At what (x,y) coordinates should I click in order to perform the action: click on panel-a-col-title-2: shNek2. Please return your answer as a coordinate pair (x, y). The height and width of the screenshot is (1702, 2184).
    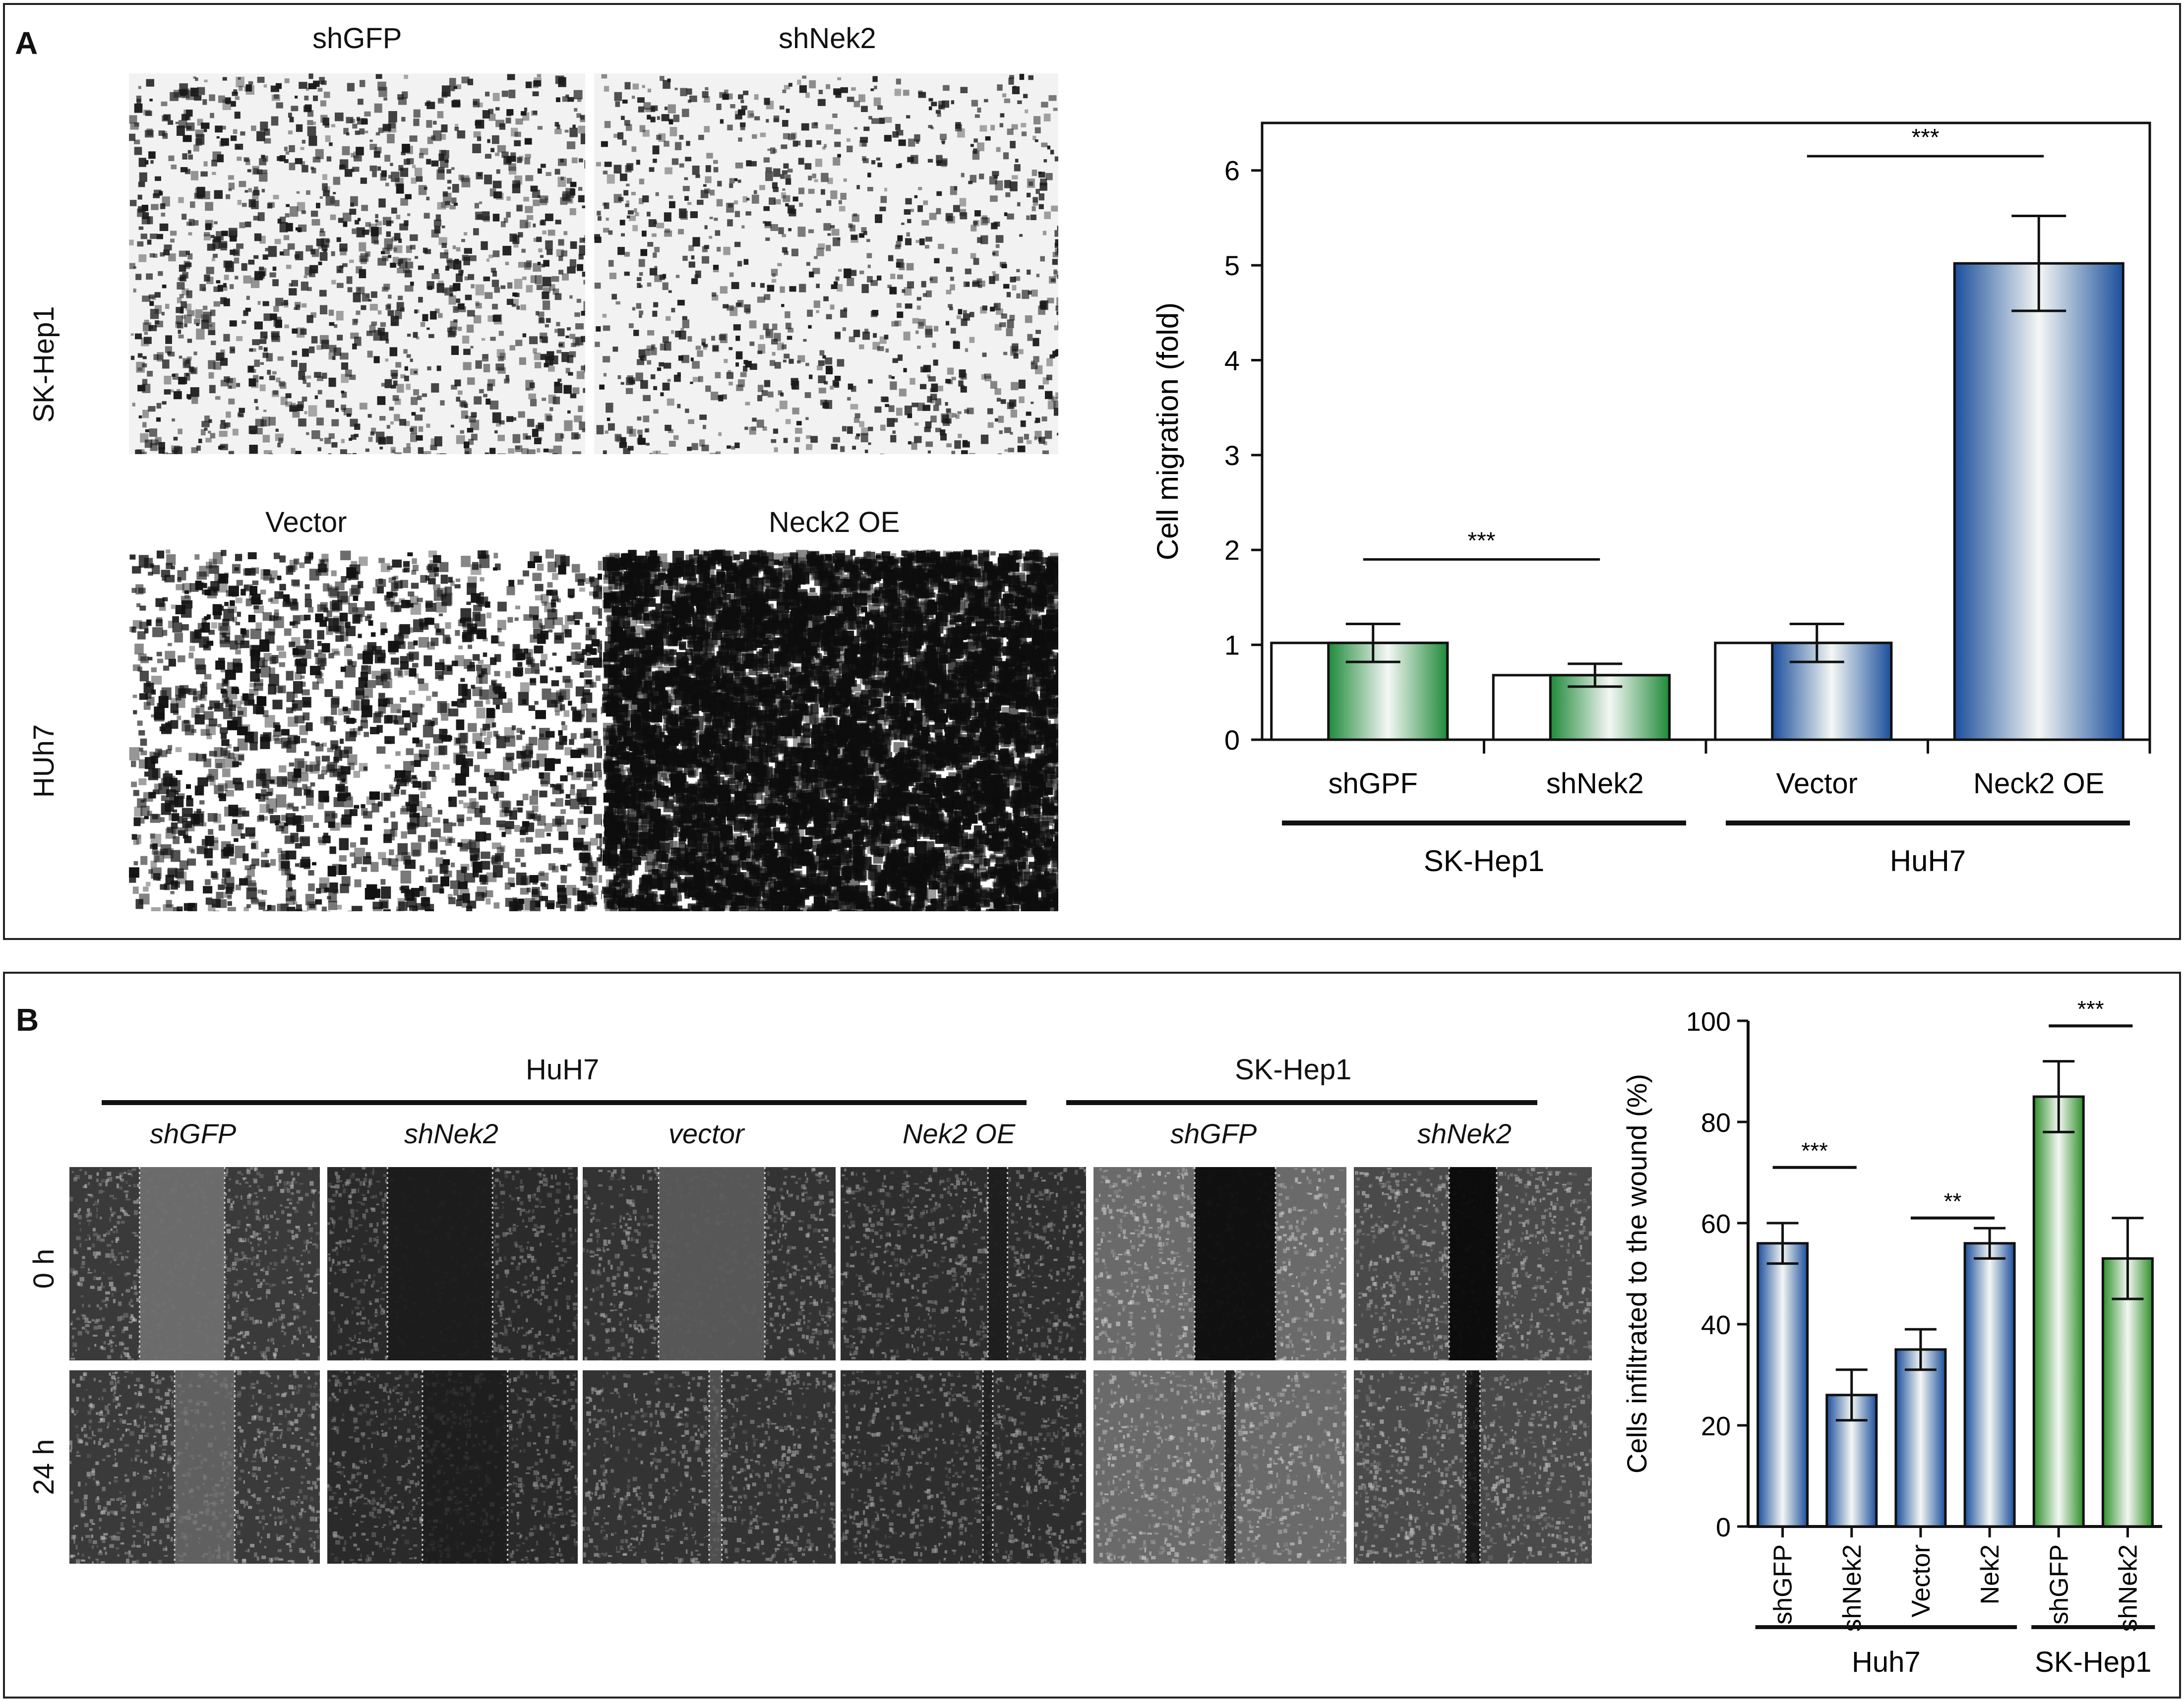
    Looking at the image, I should click on (827, 38).